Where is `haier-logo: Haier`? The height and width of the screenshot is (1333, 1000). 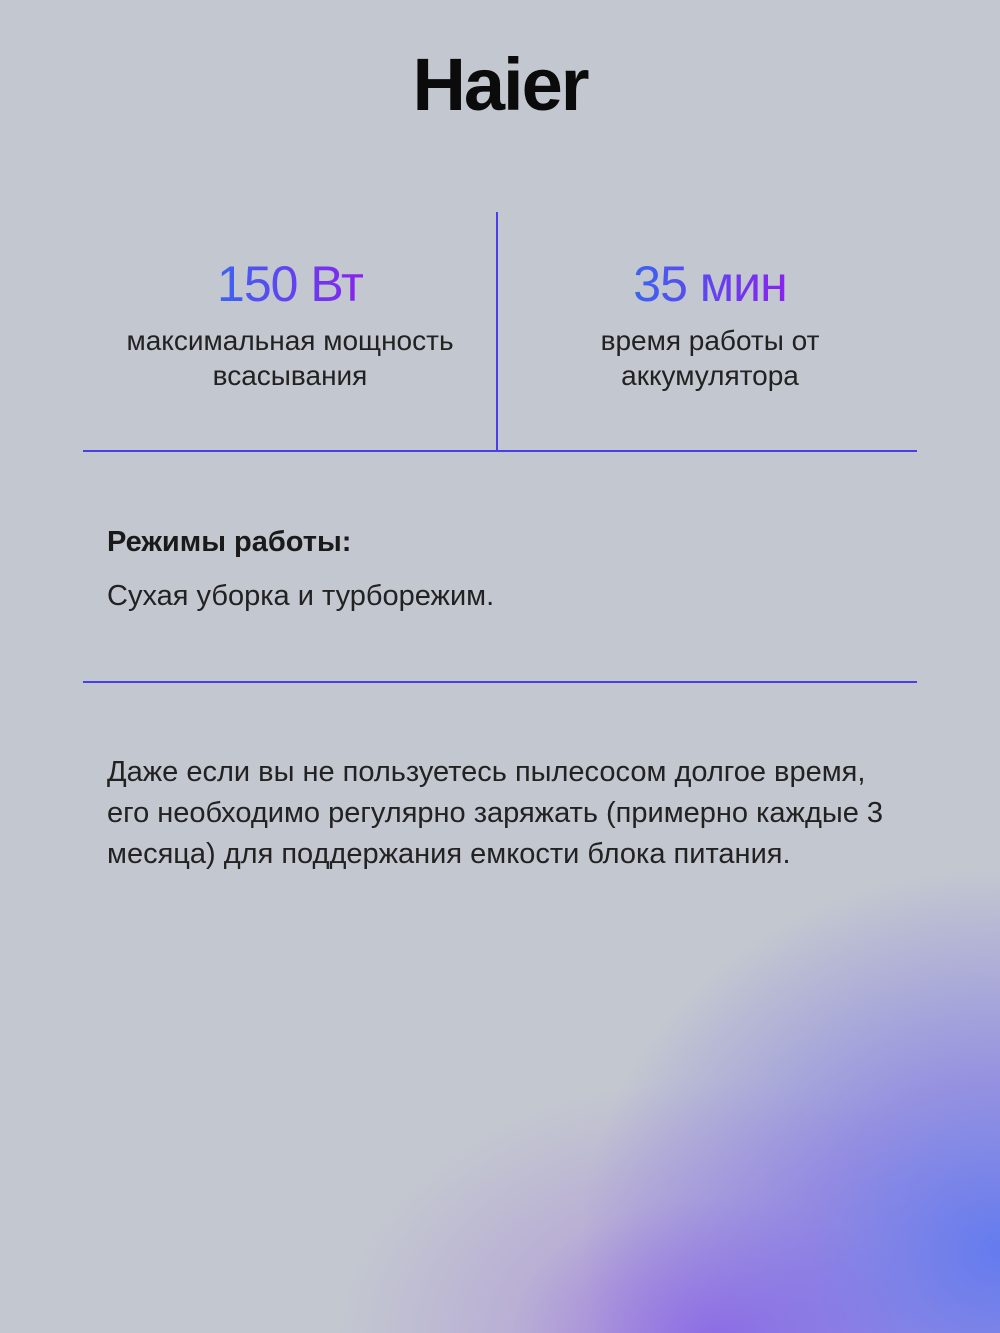 haier-logo: Haier is located at coordinates (500, 84).